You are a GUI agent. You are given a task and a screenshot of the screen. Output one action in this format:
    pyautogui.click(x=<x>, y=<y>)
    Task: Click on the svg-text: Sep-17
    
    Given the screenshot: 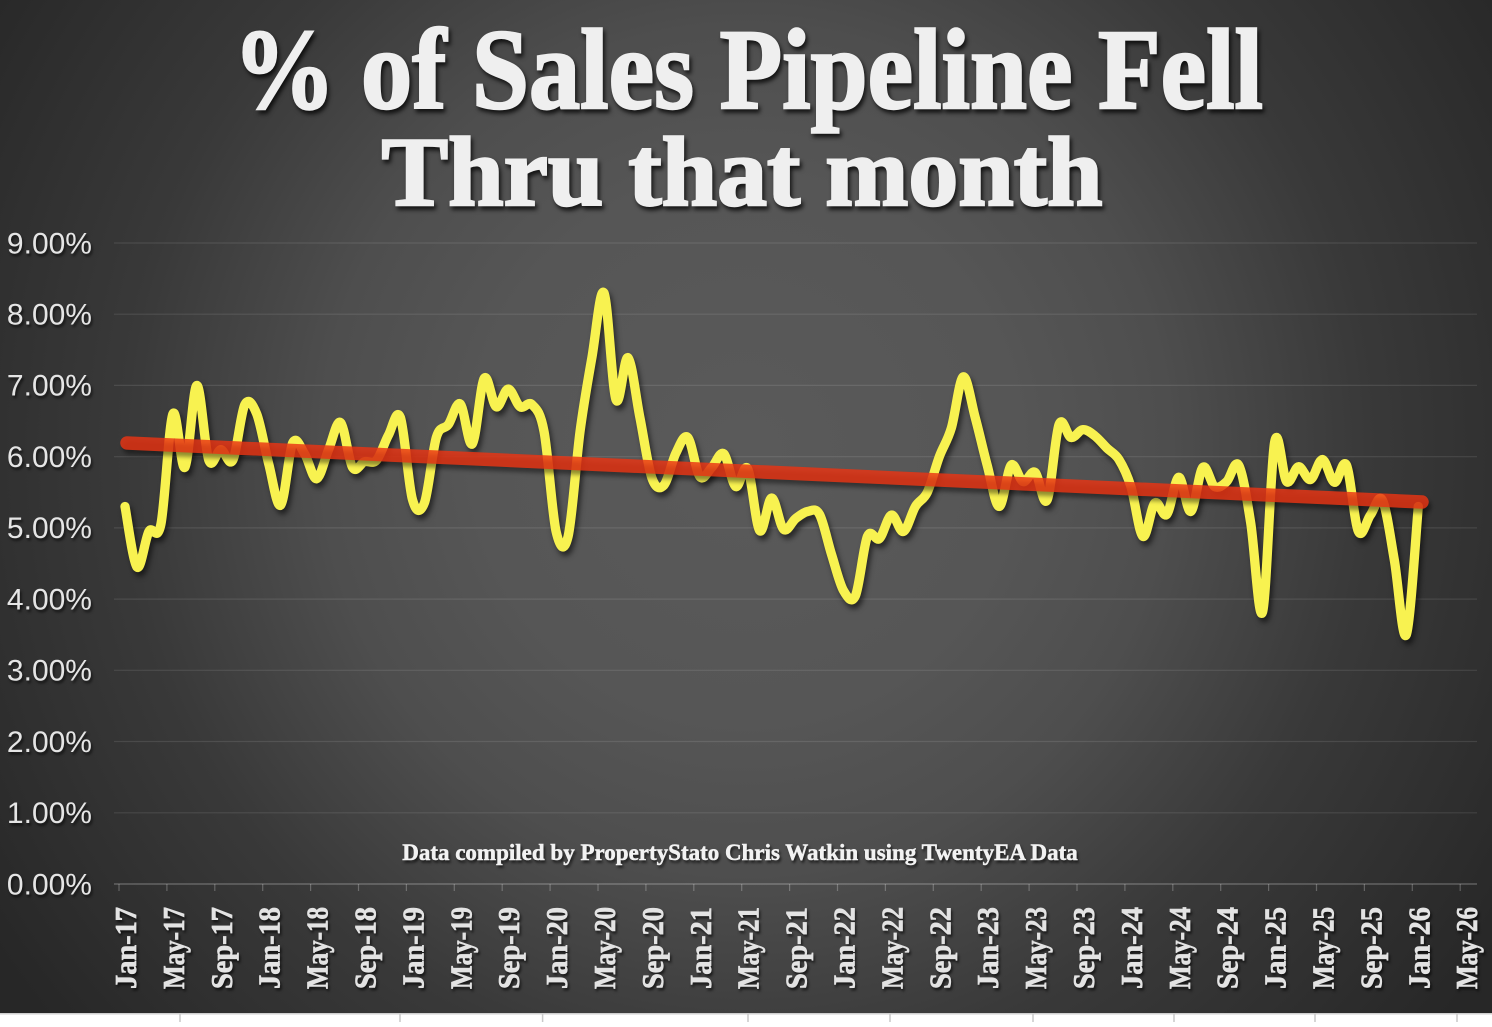 What is the action you would take?
    pyautogui.click(x=221, y=948)
    